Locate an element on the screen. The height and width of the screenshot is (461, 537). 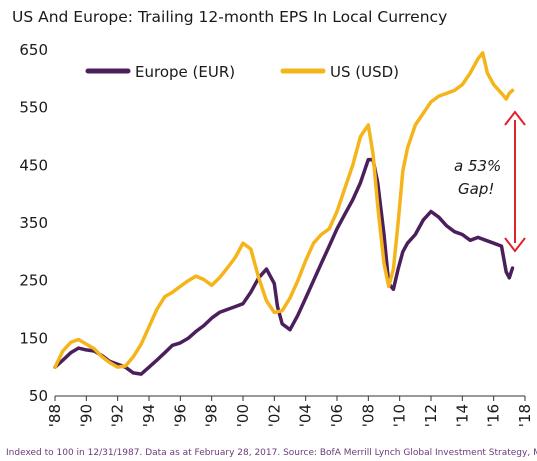
y-tick-label: 350 is located at coordinates (33, 223).